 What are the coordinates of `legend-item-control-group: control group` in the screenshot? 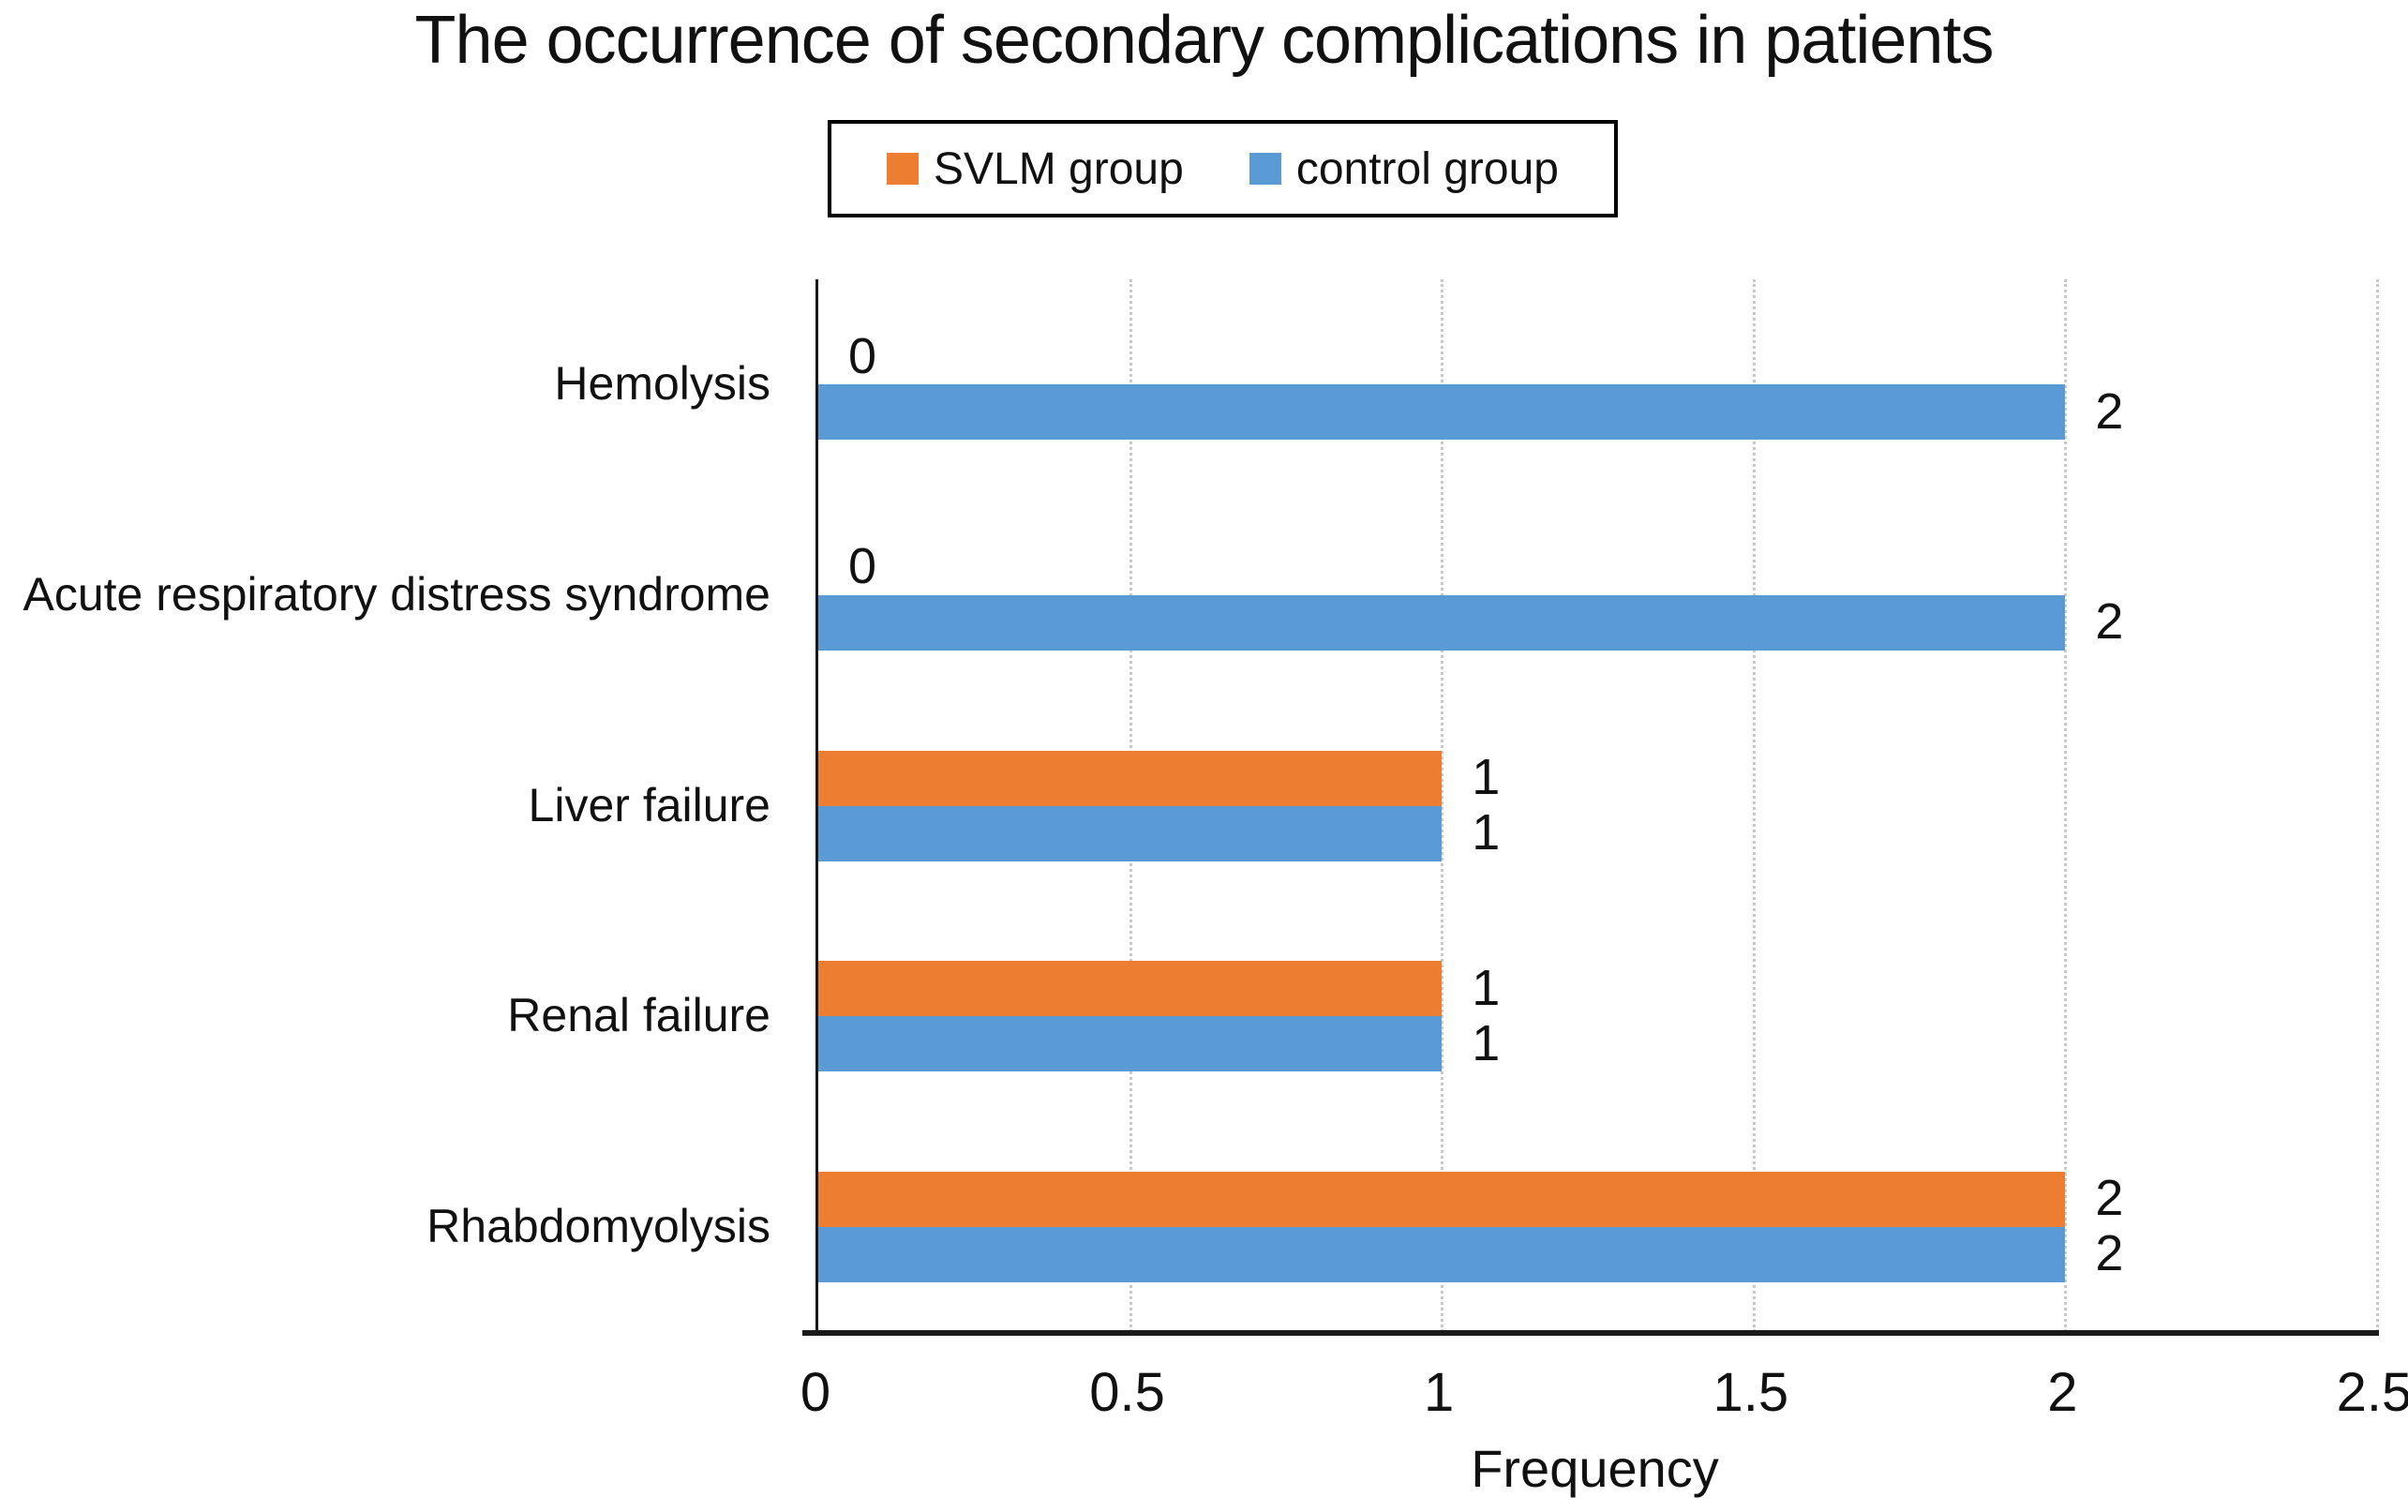 It's located at (1404, 169).